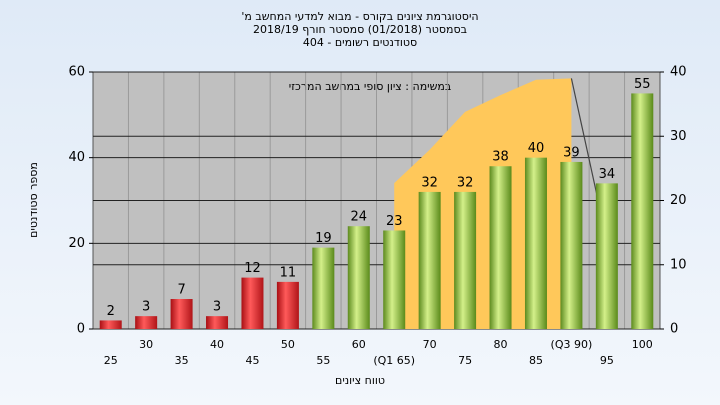  I want to click on x-tick-label: 80, so click(501, 344).